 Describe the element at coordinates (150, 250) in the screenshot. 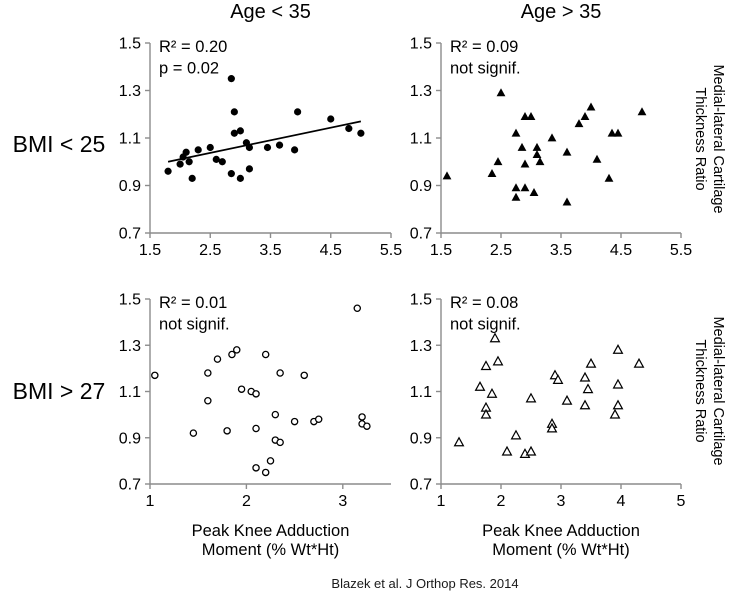

I see `x-tick-label: 1.5` at that location.